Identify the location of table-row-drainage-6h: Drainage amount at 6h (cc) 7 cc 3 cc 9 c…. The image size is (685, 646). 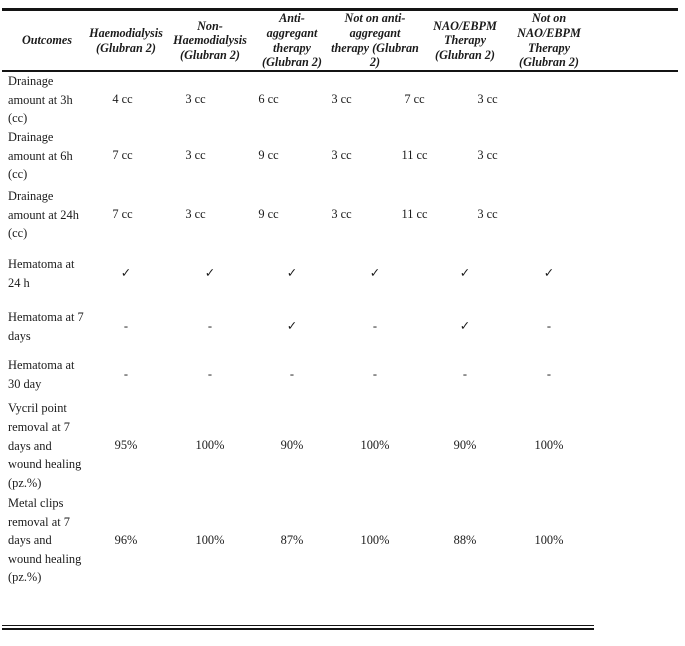
(342, 156).